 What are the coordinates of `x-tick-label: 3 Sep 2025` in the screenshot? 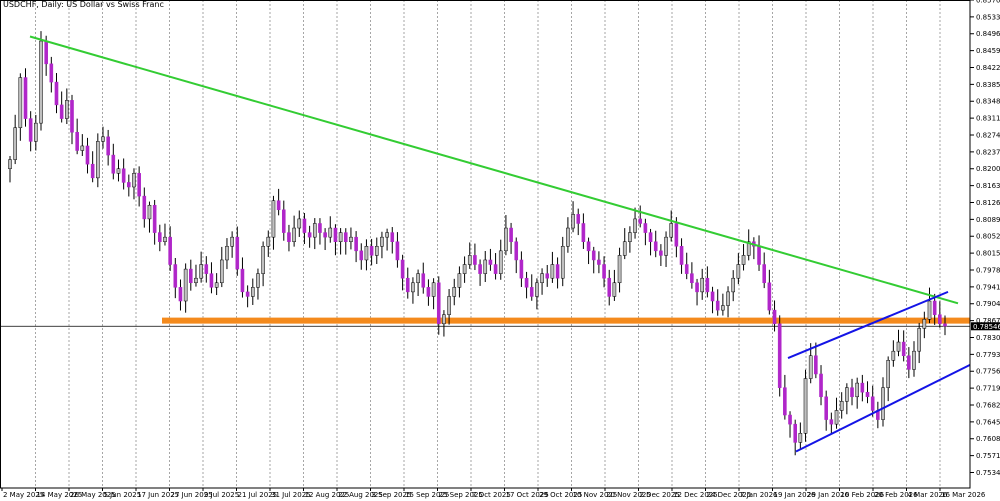 It's located at (392, 495).